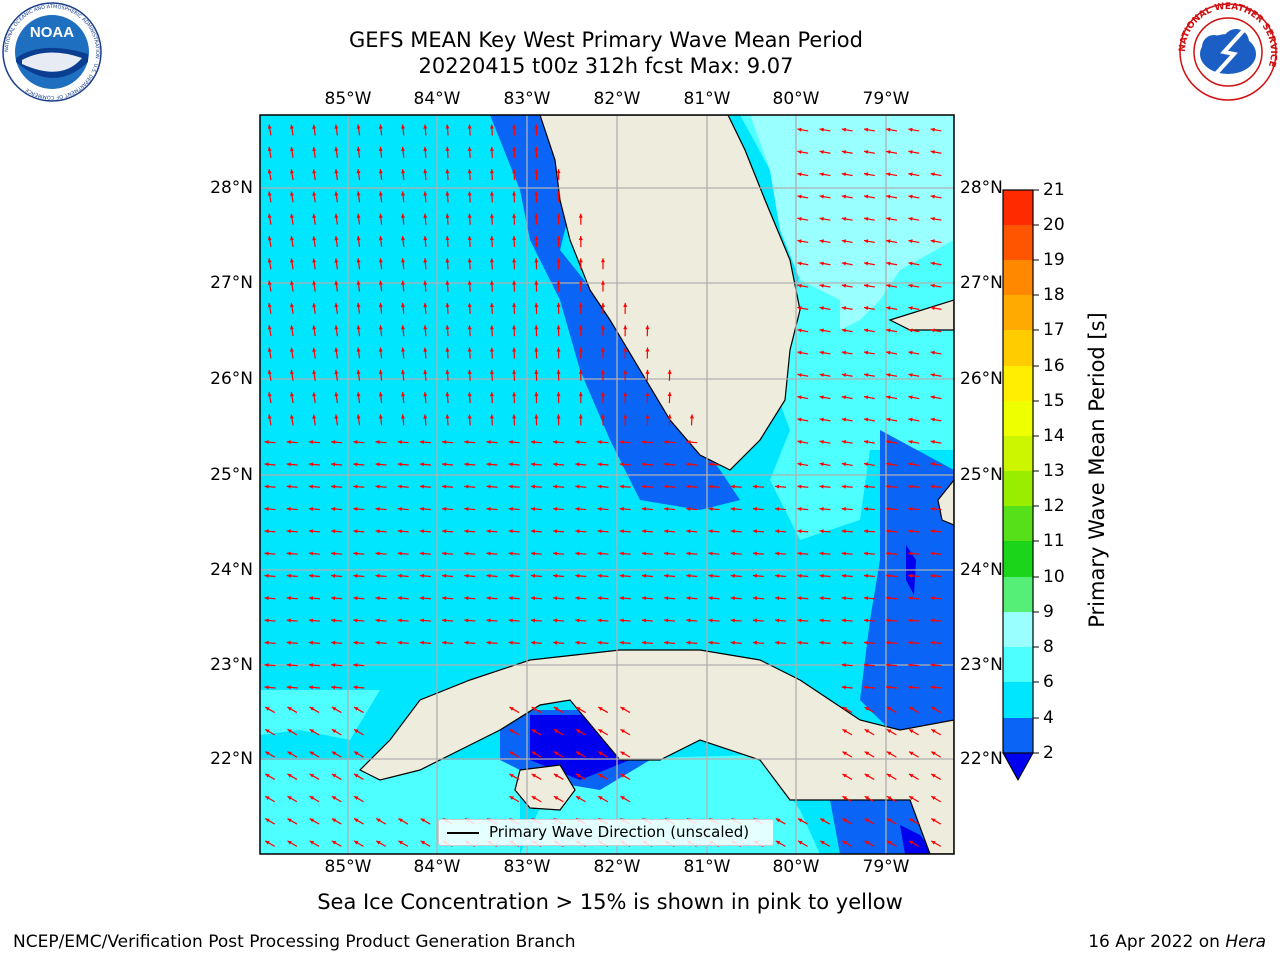  I want to click on colorbar-tick-label: 19, so click(1054, 260).